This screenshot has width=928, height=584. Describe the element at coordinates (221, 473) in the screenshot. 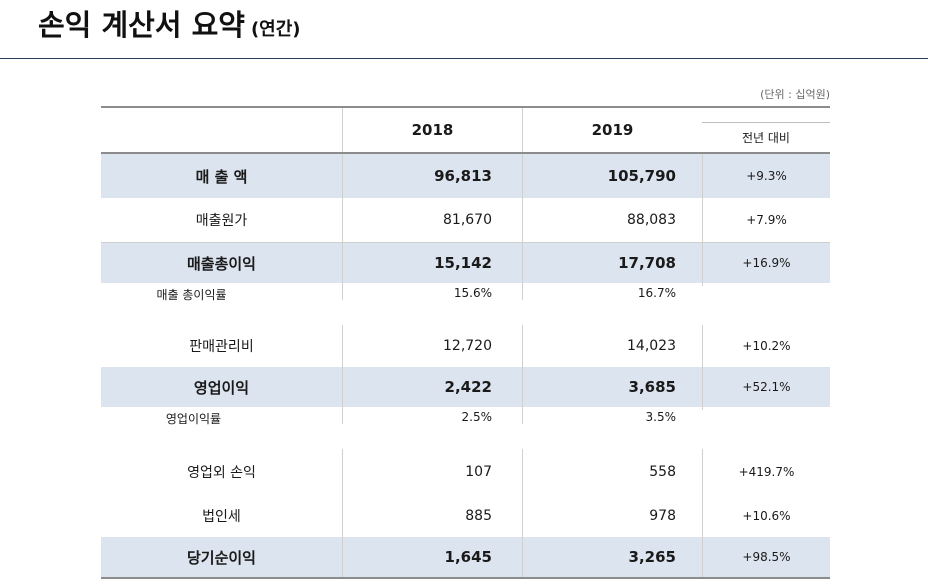

I see `row-label: 영업외 손익` at that location.